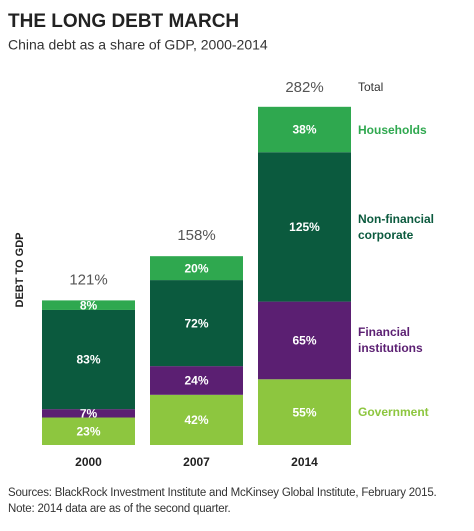  I want to click on value-label: 125%, so click(304, 227).